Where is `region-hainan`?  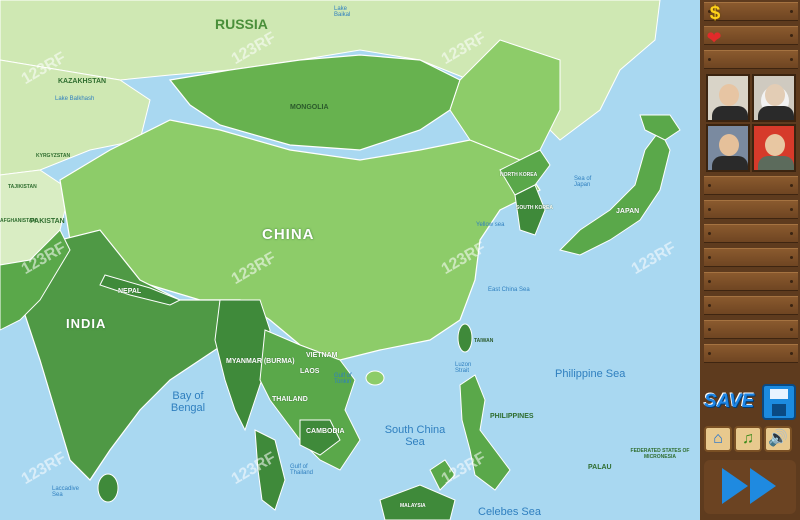
region-hainan is located at coordinates (375, 378).